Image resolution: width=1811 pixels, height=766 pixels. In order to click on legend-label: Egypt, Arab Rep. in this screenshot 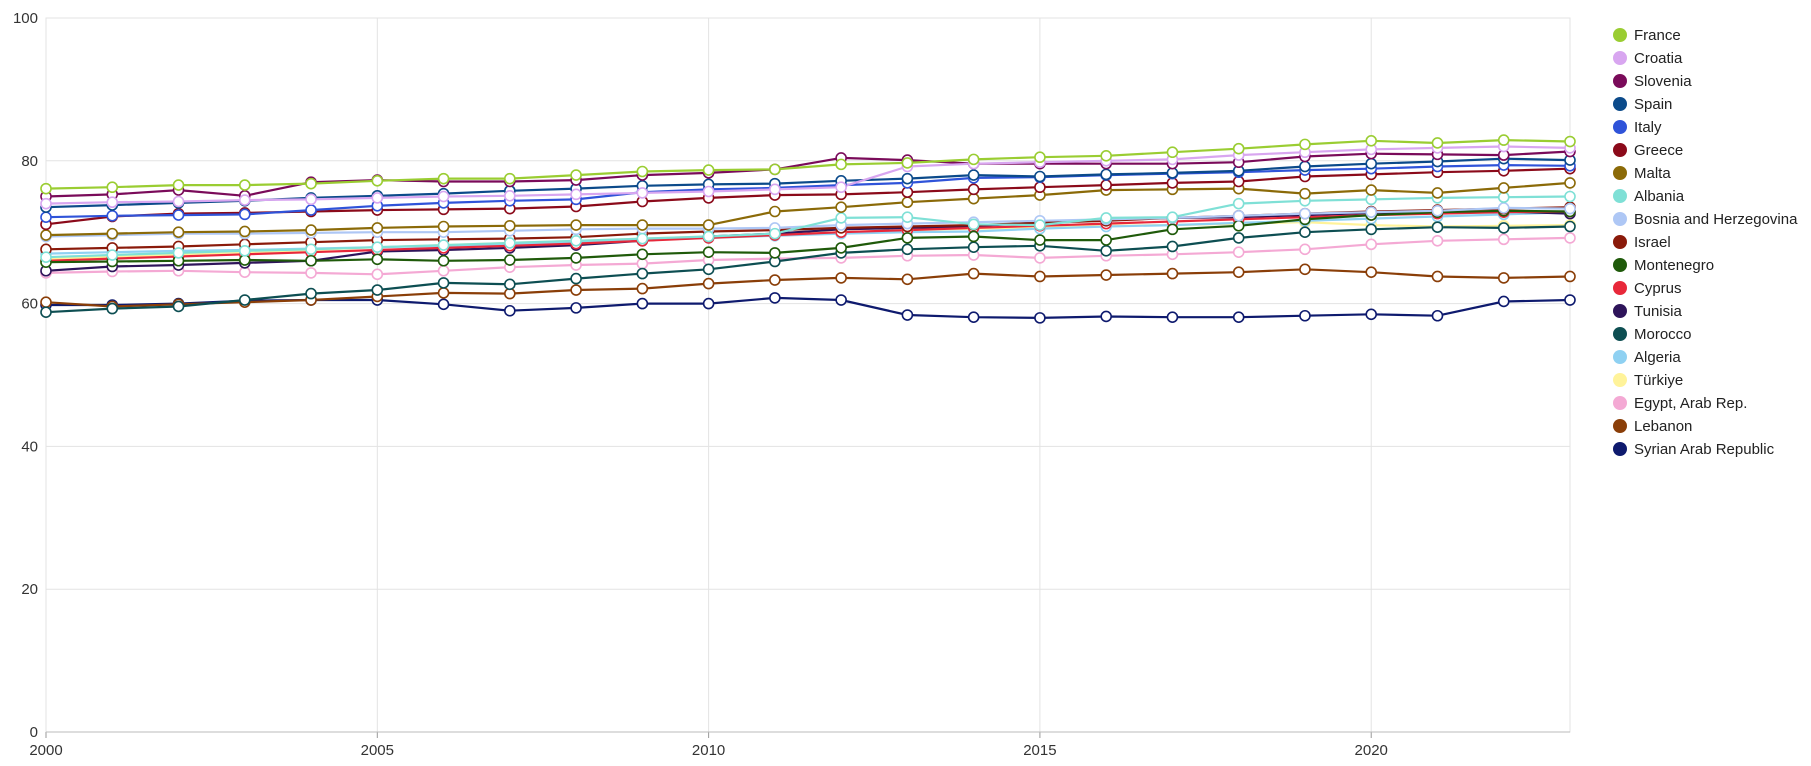, I will do `click(1690, 403)`.